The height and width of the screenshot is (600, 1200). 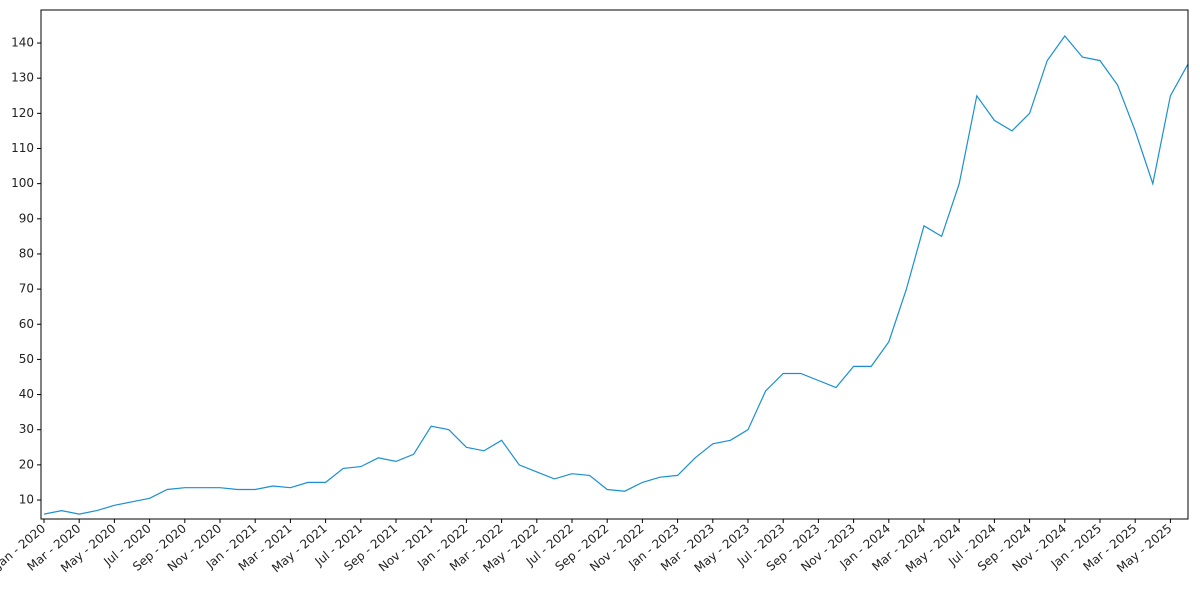 What do you see at coordinates (26, 394) in the screenshot?
I see `y-tick-label: 40` at bounding box center [26, 394].